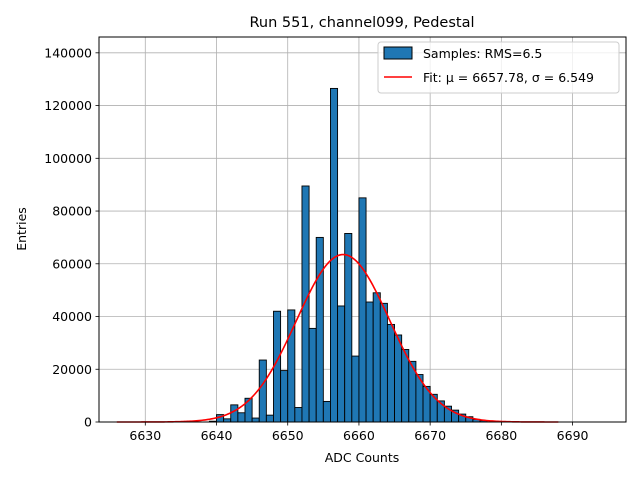 Image resolution: width=640 pixels, height=480 pixels. Describe the element at coordinates (501, 435) in the screenshot. I see `x-tick-label: 6680` at that location.